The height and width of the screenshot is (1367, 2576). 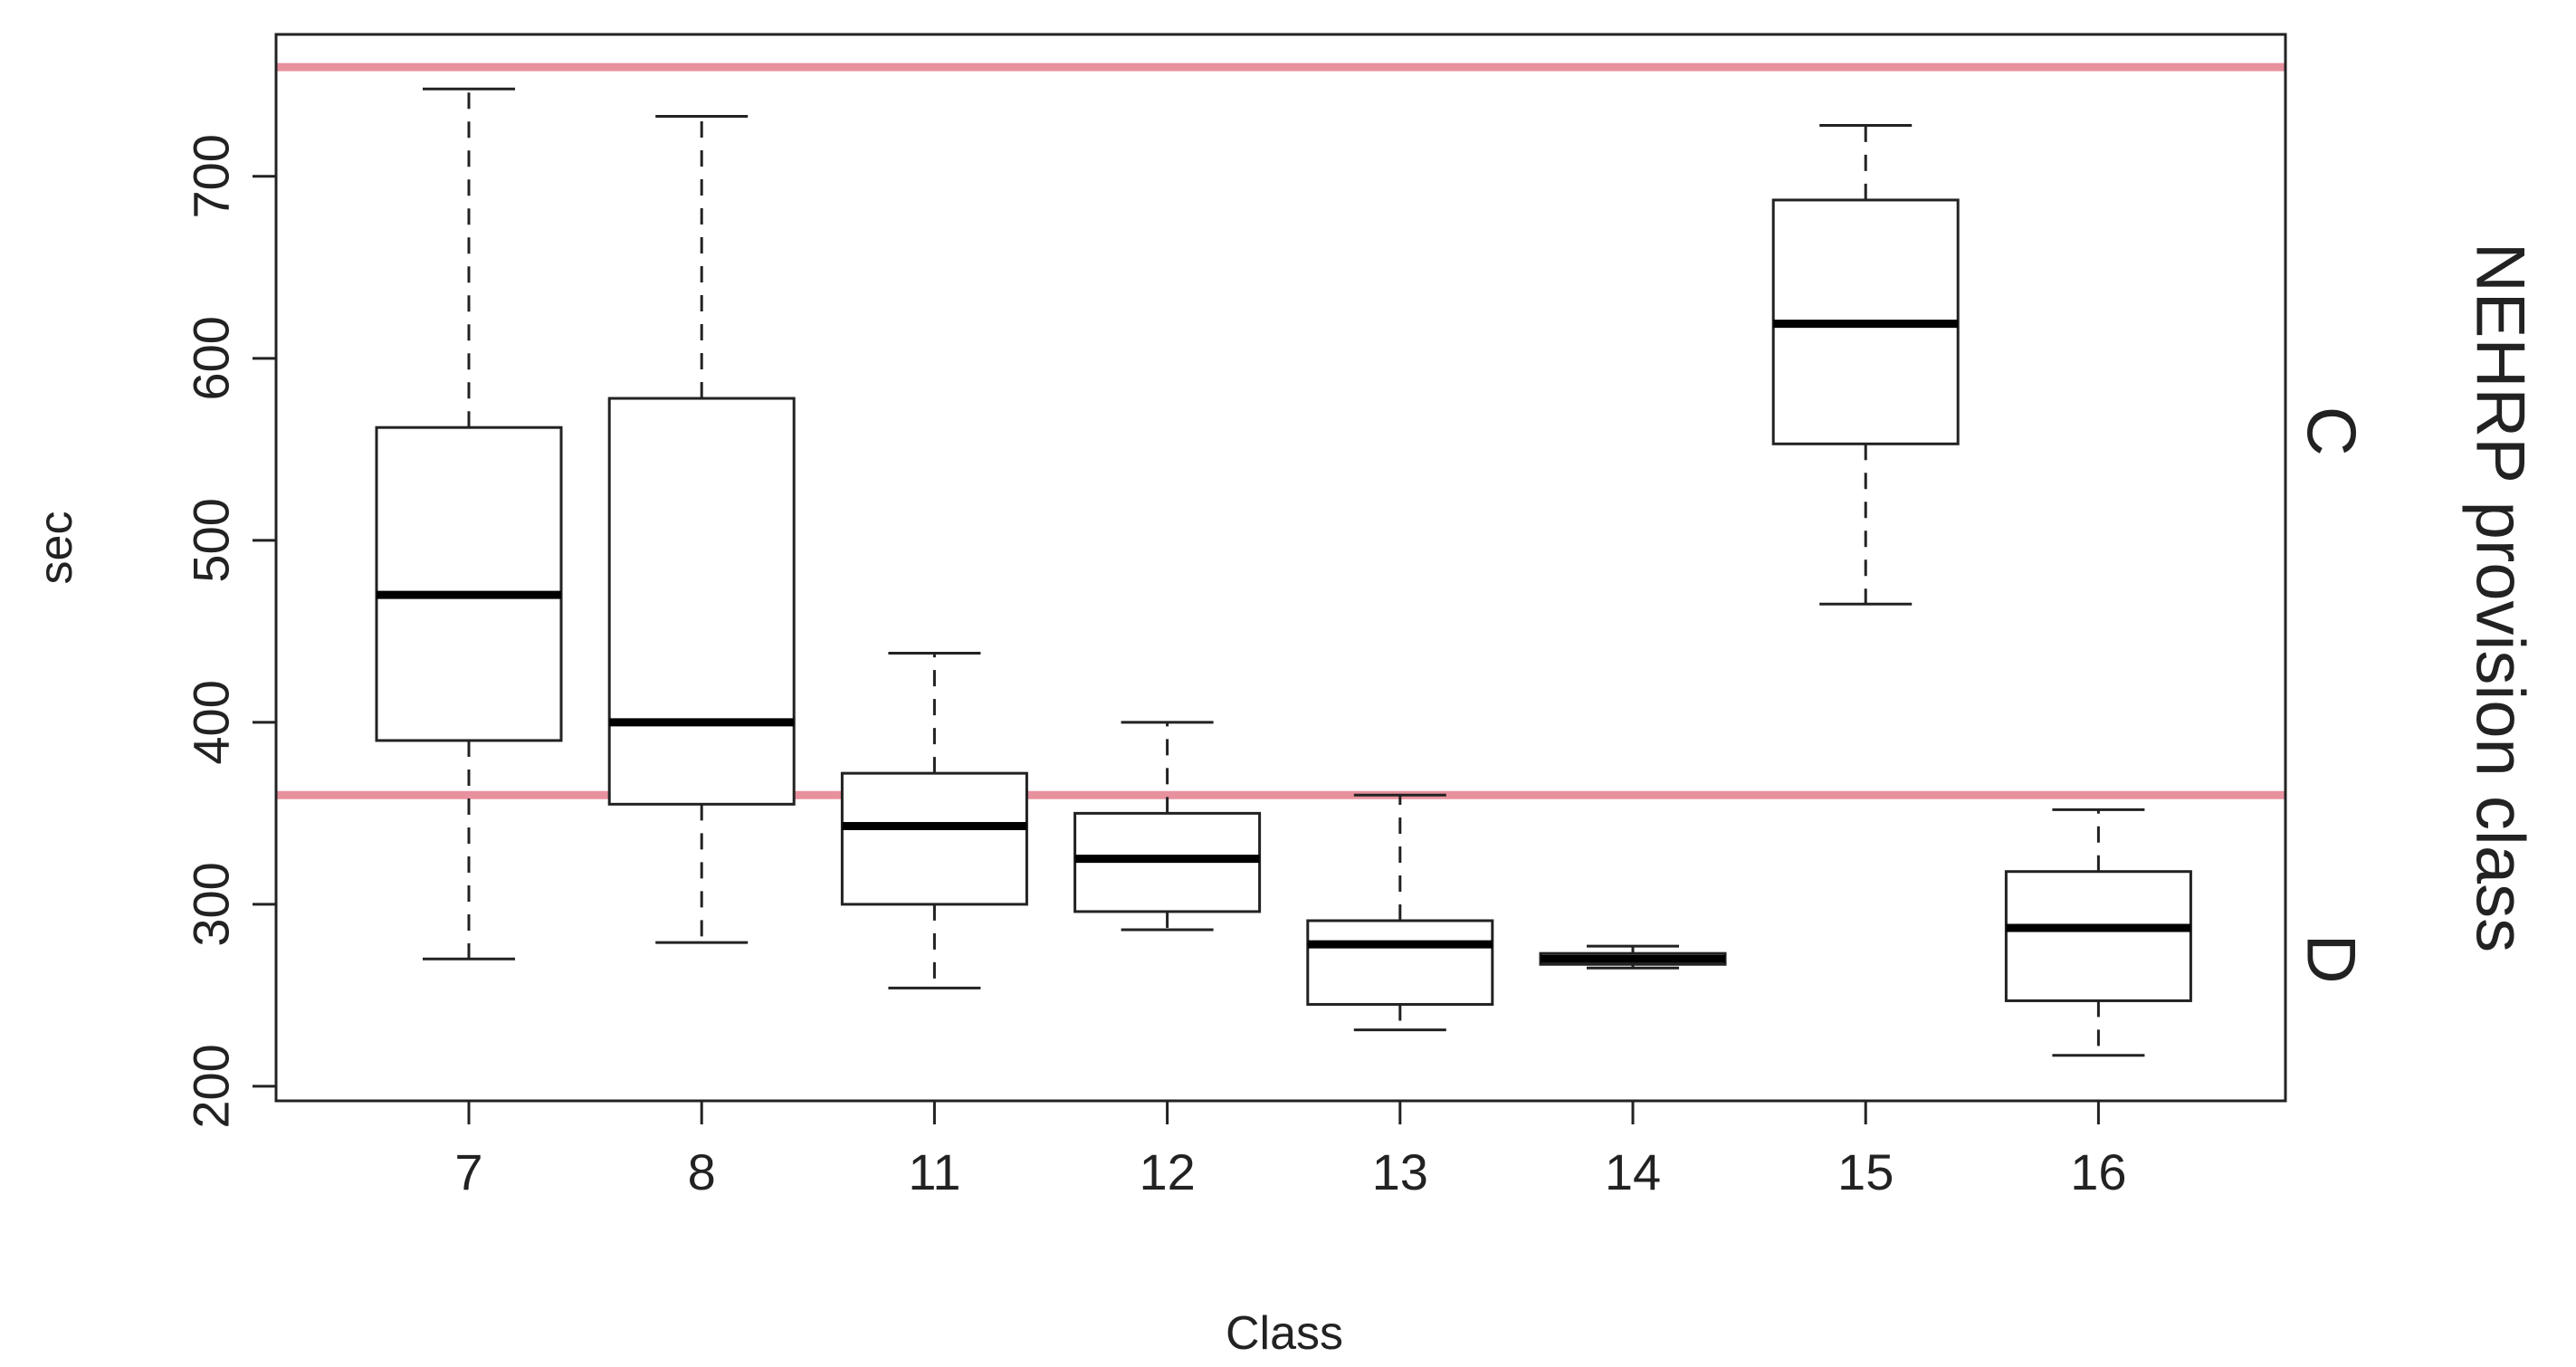 I want to click on y-axis-title: sec, so click(x=56, y=548).